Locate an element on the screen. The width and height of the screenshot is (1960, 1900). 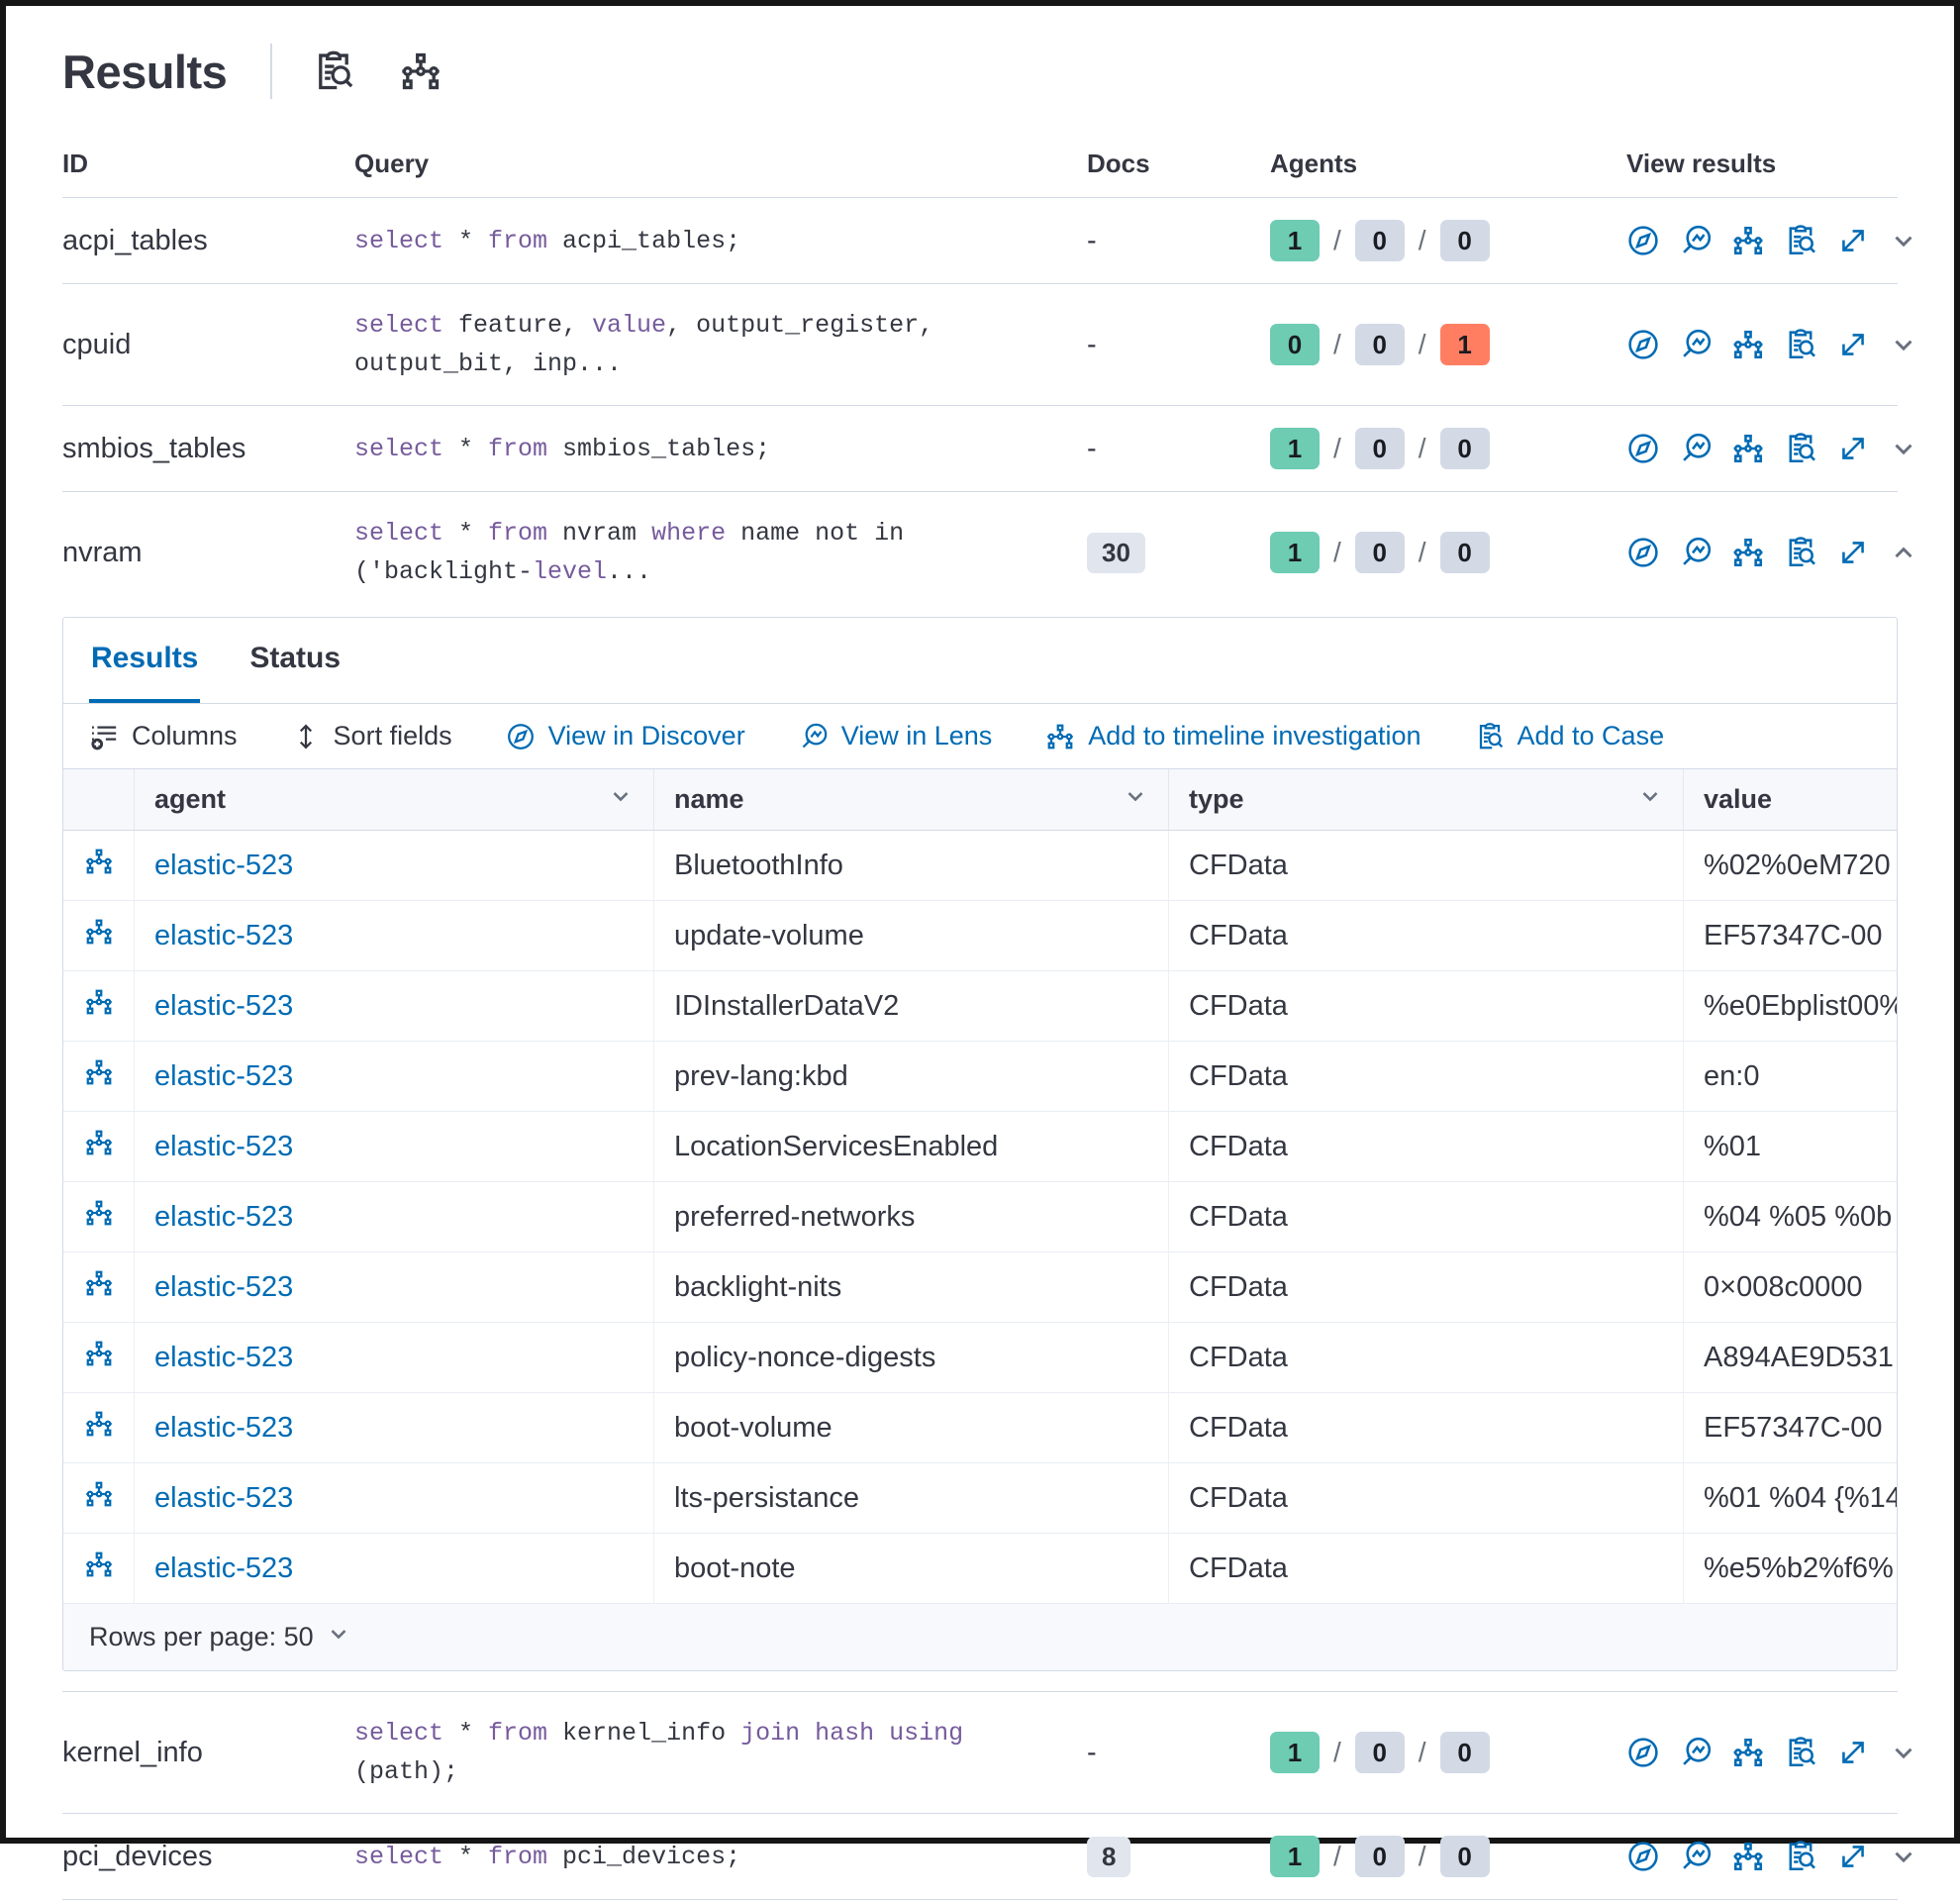
tab-status: Status is located at coordinates (295, 658).